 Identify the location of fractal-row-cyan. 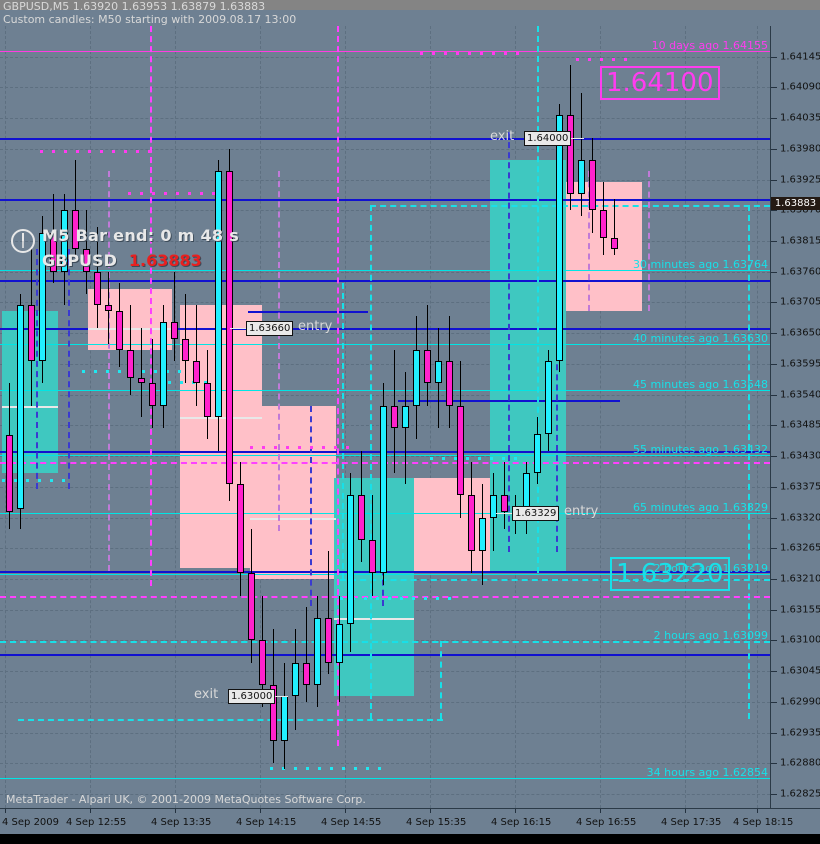
(395, 598).